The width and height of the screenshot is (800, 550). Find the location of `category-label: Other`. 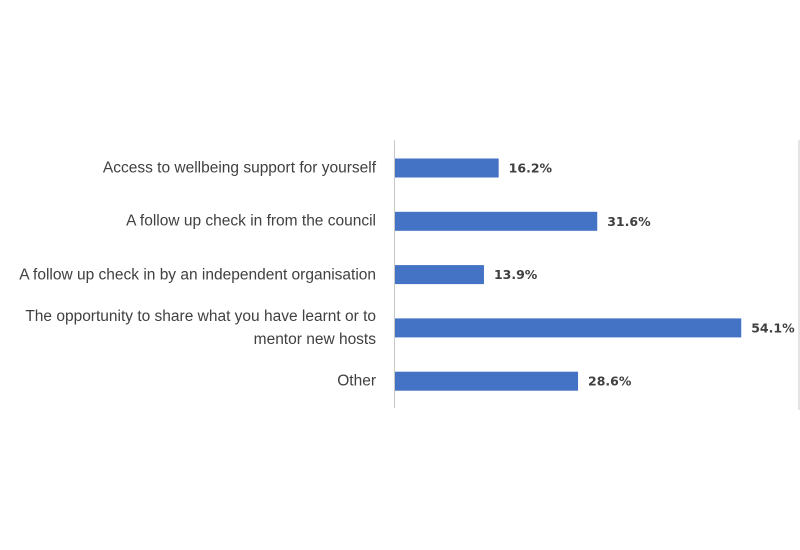

category-label: Other is located at coordinates (356, 381).